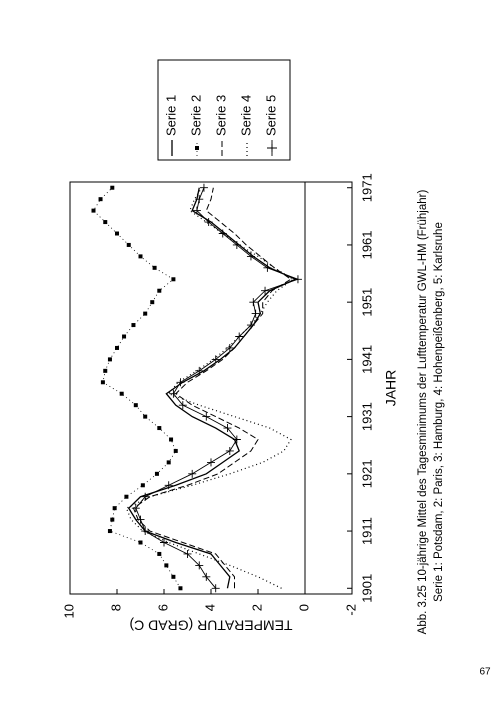 The image size is (504, 712). I want to click on legend-label: Serie 4, so click(245, 115).